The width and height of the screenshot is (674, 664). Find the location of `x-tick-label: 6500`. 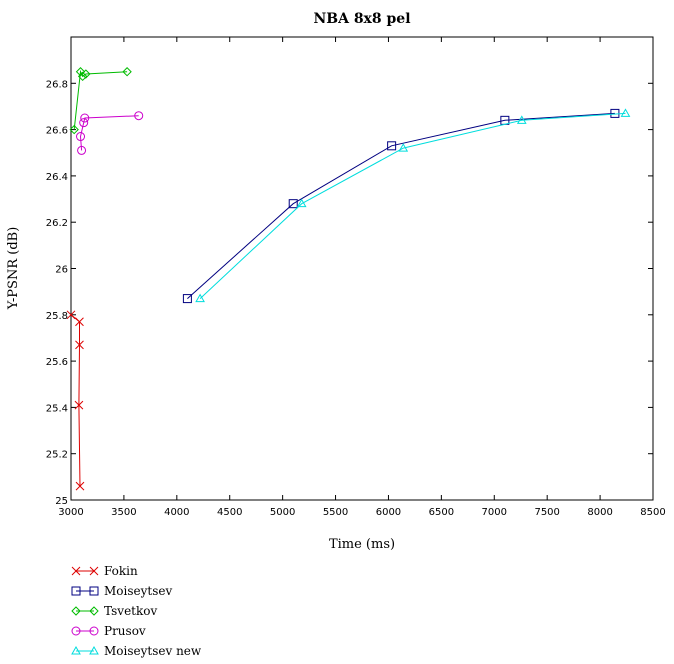

x-tick-label: 6500 is located at coordinates (441, 512).